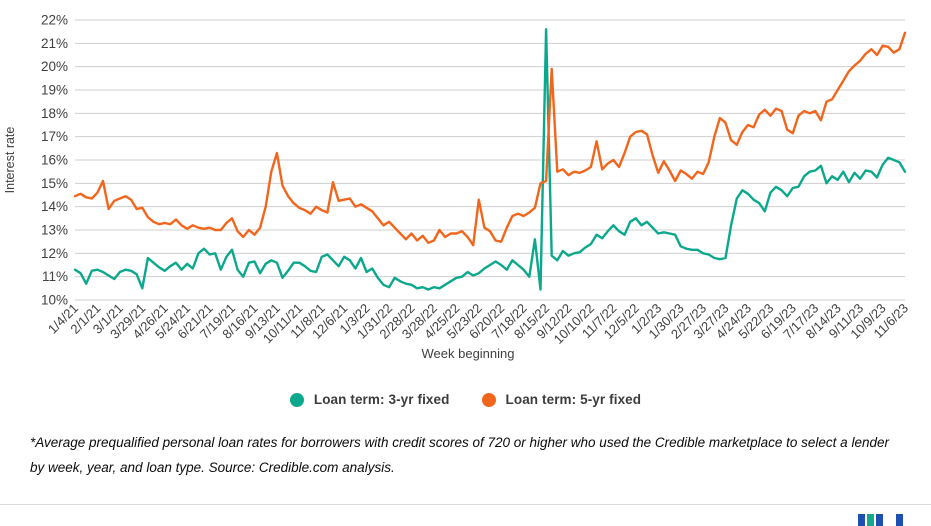  Describe the element at coordinates (54, 113) in the screenshot. I see `y-tick-label: 18%` at that location.